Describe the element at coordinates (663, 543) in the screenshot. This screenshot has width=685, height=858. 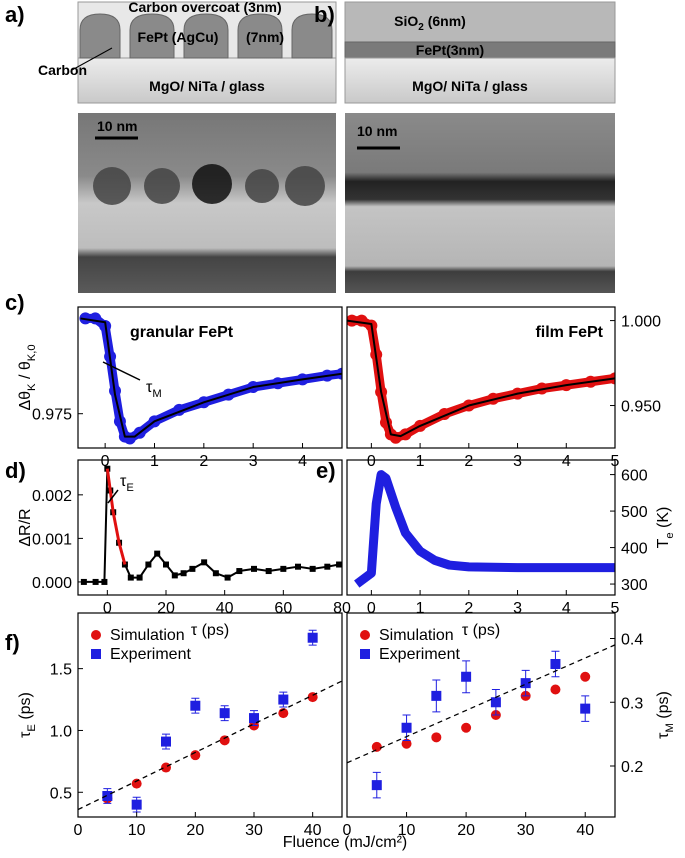
I see `label-part: T` at that location.